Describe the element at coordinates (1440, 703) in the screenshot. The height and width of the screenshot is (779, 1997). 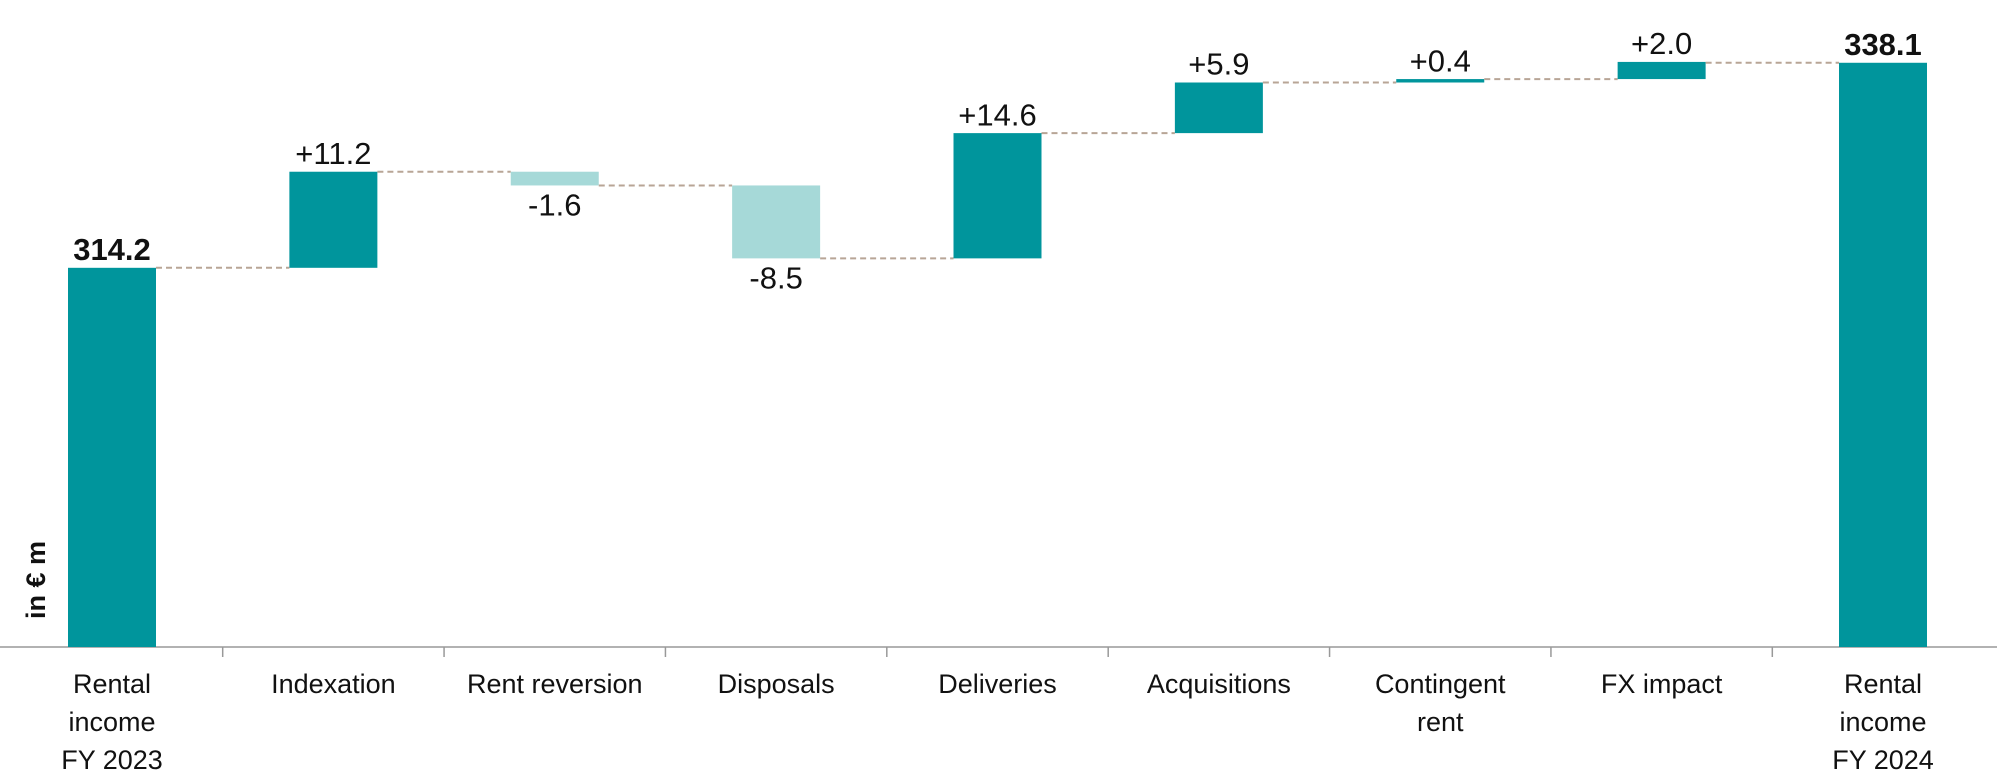
I see `x-tick-label: Contingent rent` at that location.